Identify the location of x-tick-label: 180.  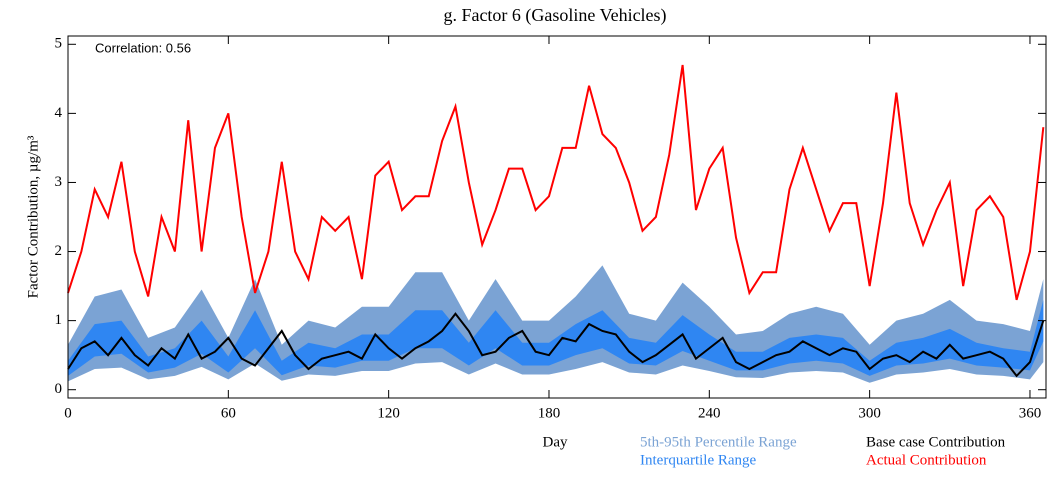
(549, 413).